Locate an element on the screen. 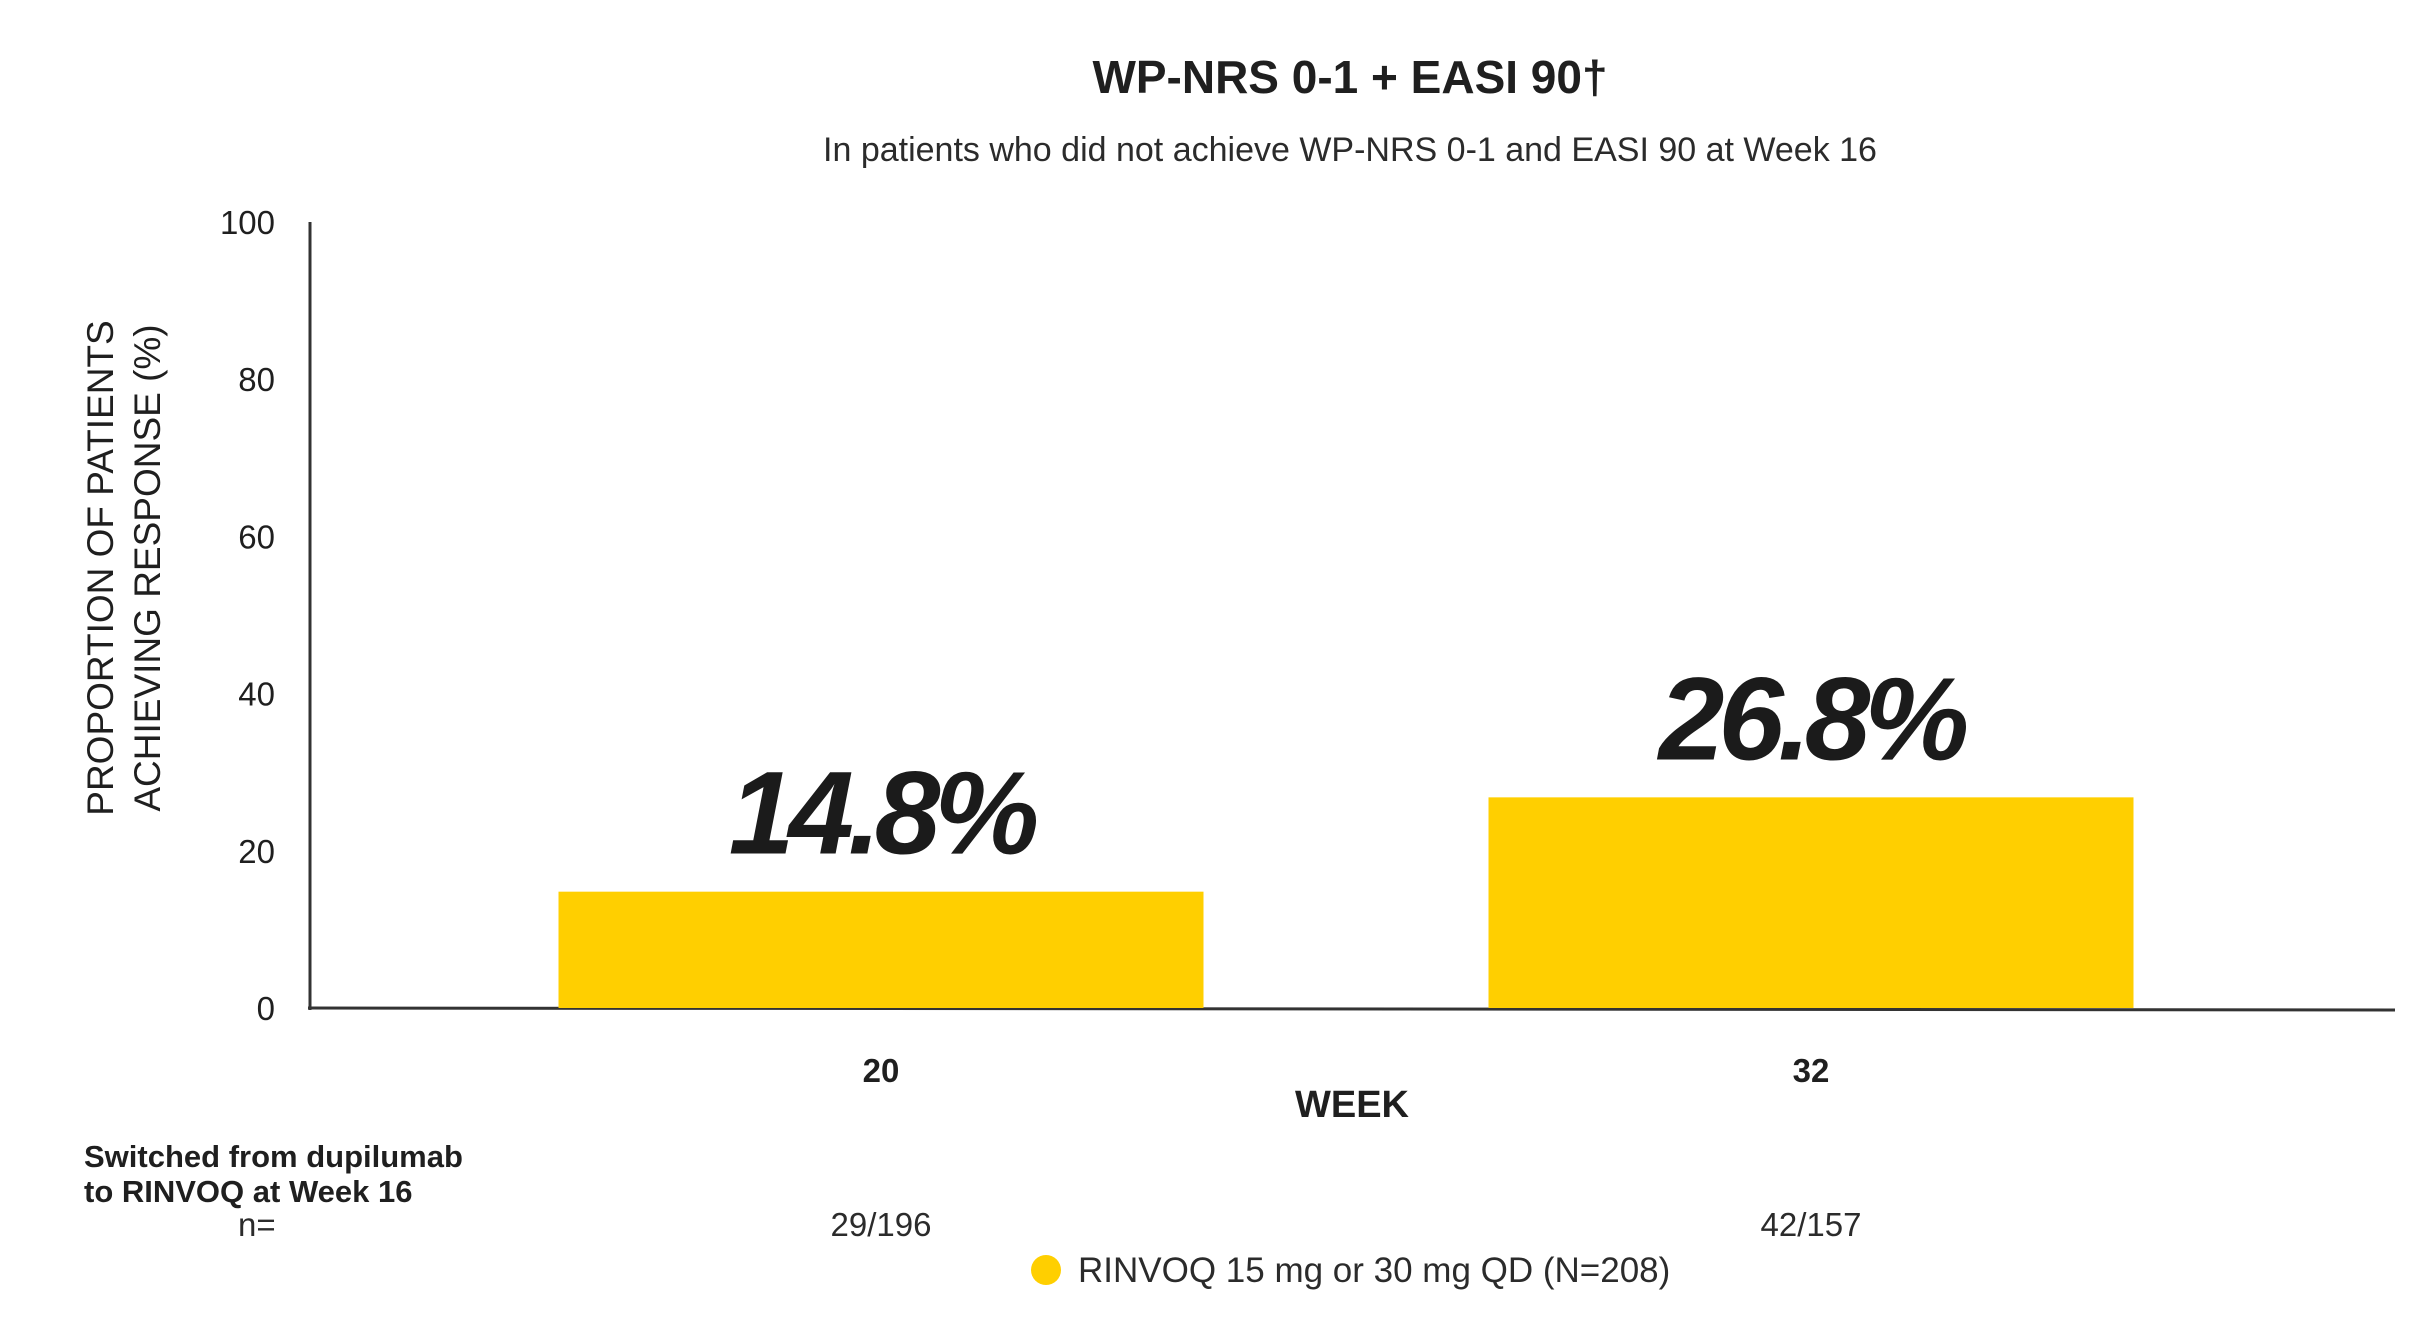  data-label-week-20: 14.8% is located at coordinates (883, 814).